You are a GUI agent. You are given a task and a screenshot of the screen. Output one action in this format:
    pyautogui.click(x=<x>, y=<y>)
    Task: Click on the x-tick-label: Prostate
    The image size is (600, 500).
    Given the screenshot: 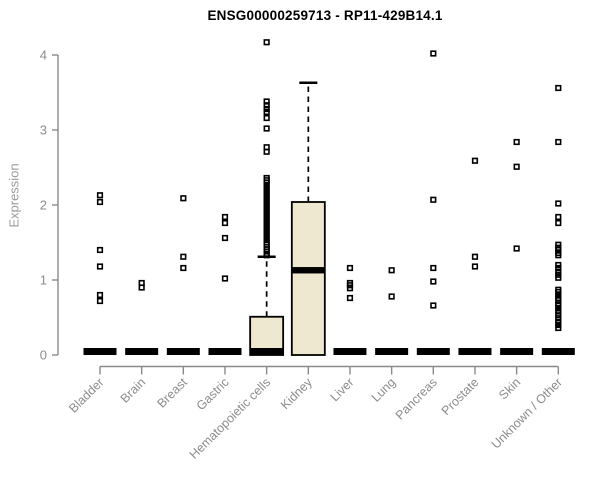 What is the action you would take?
    pyautogui.click(x=460, y=396)
    